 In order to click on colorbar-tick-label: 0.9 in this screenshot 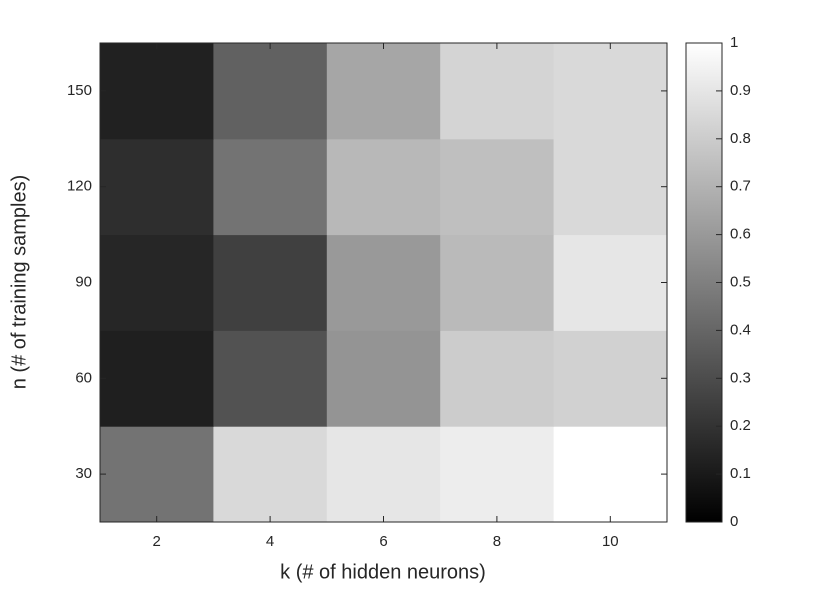, I will do `click(740, 90)`.